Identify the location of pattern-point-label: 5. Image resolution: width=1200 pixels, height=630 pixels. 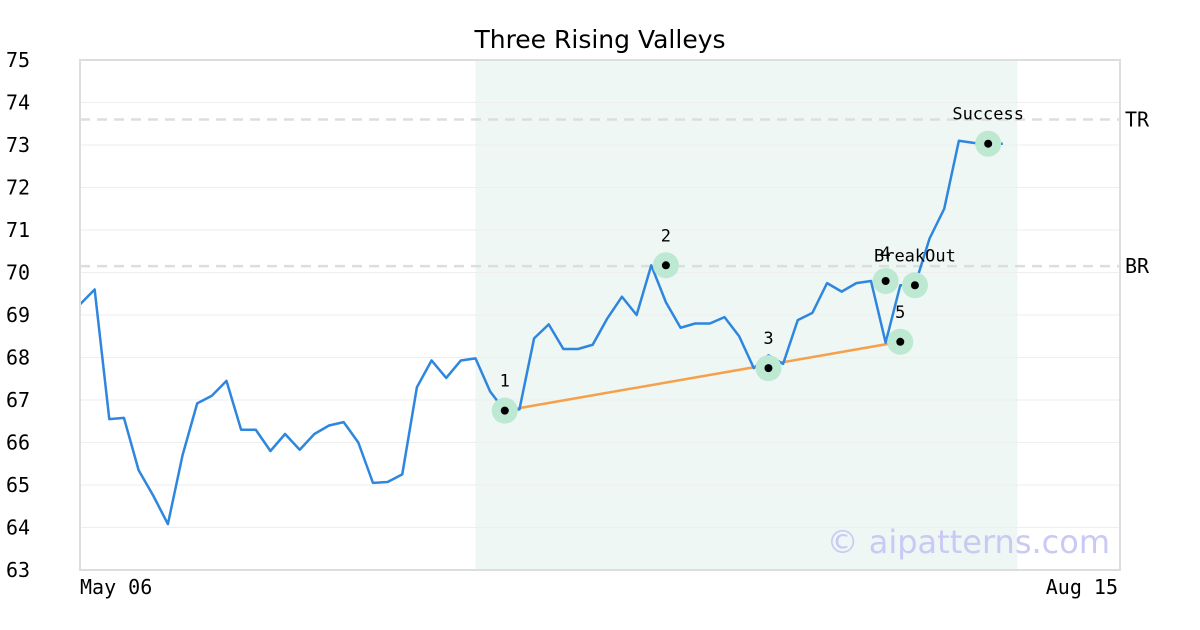
(900, 313).